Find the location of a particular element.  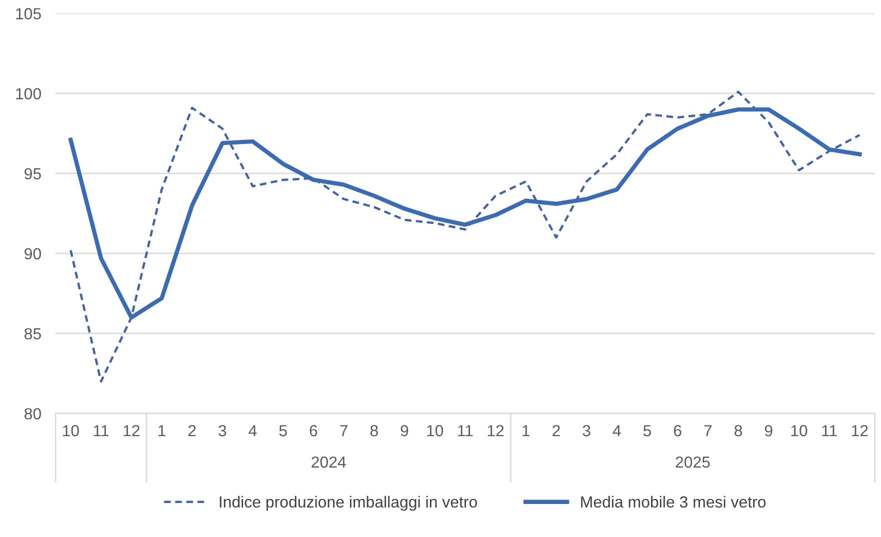

text: 2024 is located at coordinates (329, 462).